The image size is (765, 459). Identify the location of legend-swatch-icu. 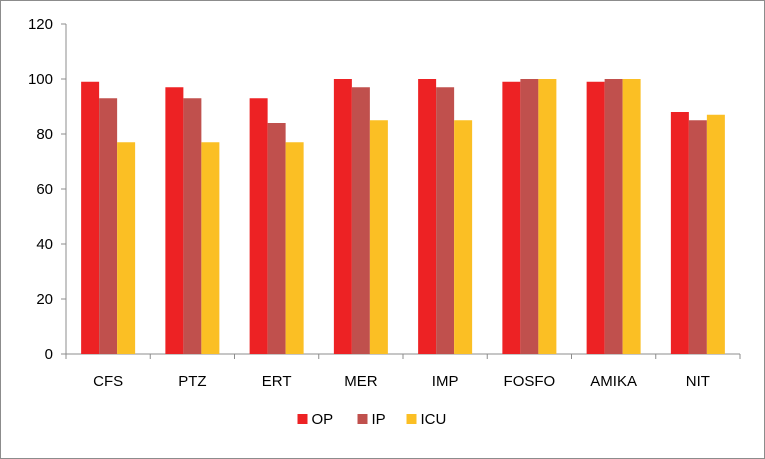
(411, 419).